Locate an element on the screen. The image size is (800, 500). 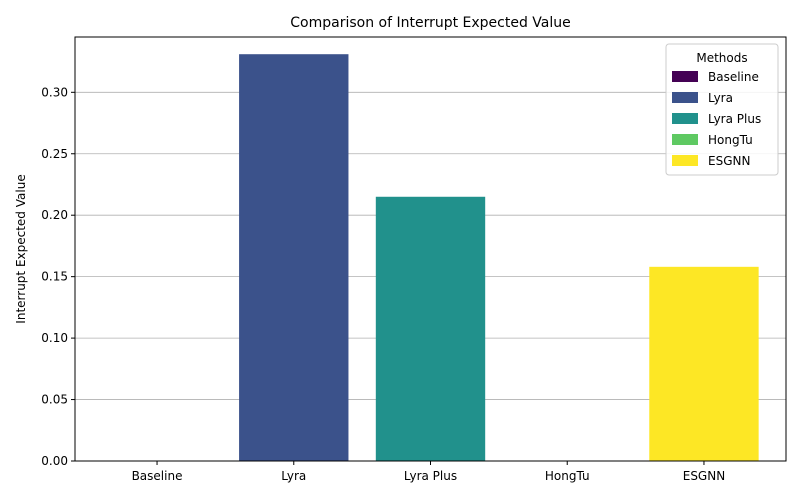
legend-title: Methods is located at coordinates (721, 58).